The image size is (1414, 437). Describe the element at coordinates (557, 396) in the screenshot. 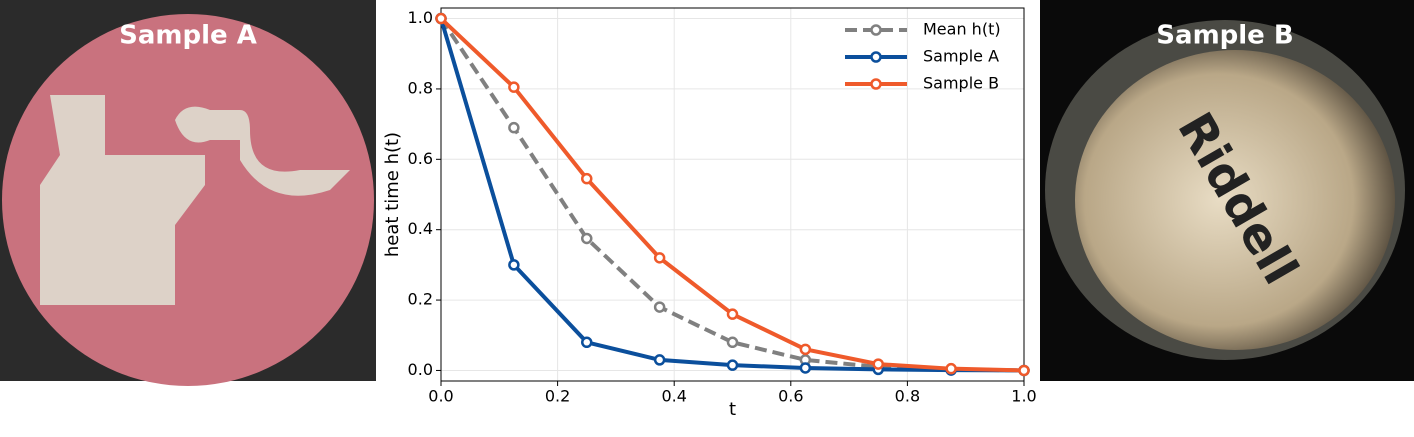

I see `x-tick-label: 0.2` at that location.